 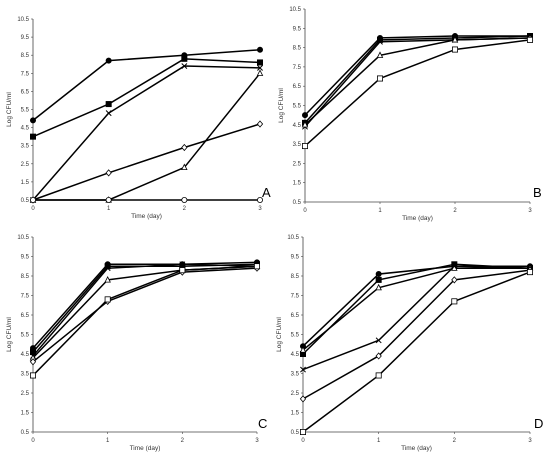 What do you see at coordinates (25, 258) in the screenshot?
I see `y-tick-label: 9.5` at bounding box center [25, 258].